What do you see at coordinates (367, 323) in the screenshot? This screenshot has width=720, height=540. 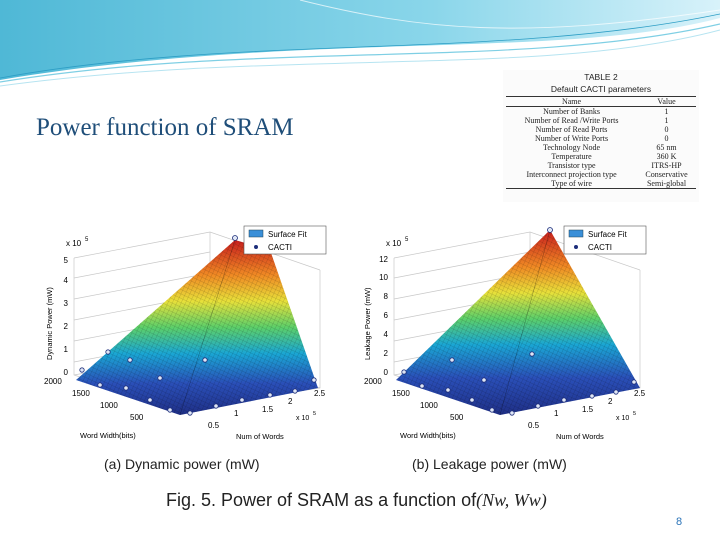 I see `z-axis-label: Leakage Power (mW)` at bounding box center [367, 323].